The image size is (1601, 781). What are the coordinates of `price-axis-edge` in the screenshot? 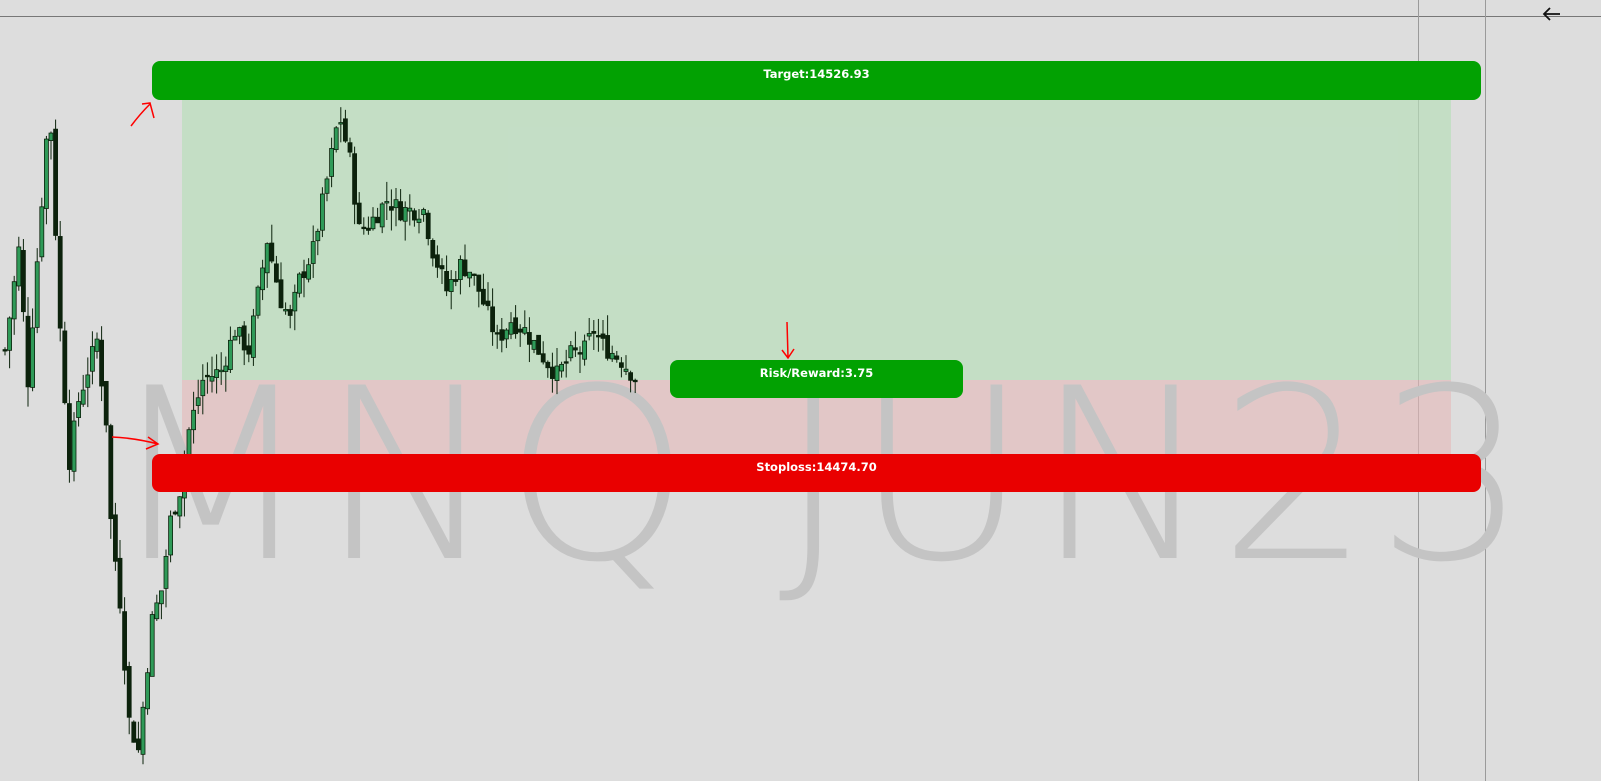 It's located at (1485, 390).